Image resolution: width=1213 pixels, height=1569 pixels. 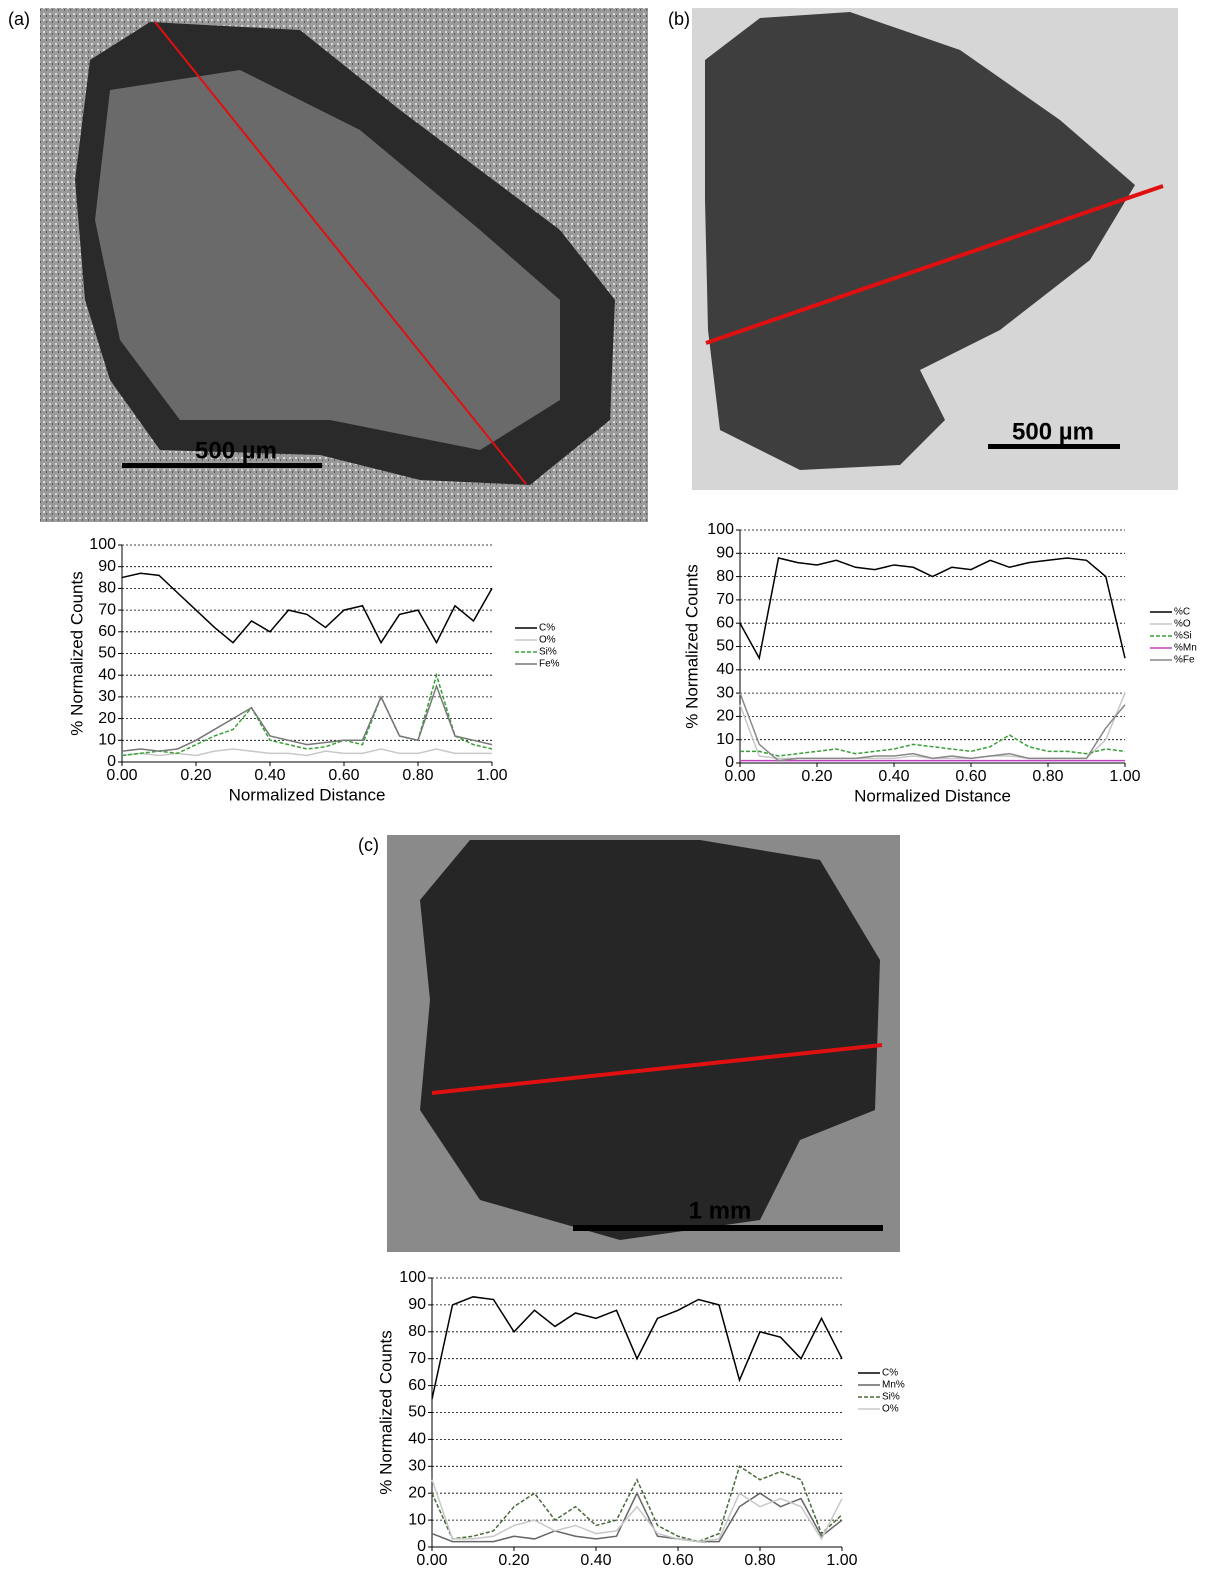 I want to click on legend-label: Fe%, so click(x=549, y=664).